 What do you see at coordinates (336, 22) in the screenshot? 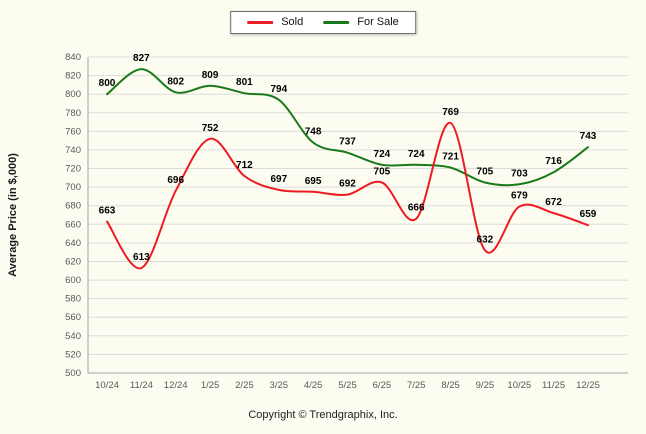
I see `legend-line-swatch-for-sale` at bounding box center [336, 22].